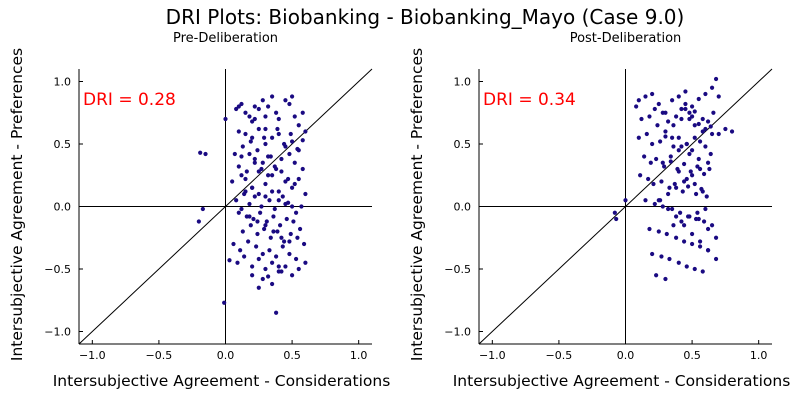  I want to click on y-tick-label: 1.0, so click(463, 82).